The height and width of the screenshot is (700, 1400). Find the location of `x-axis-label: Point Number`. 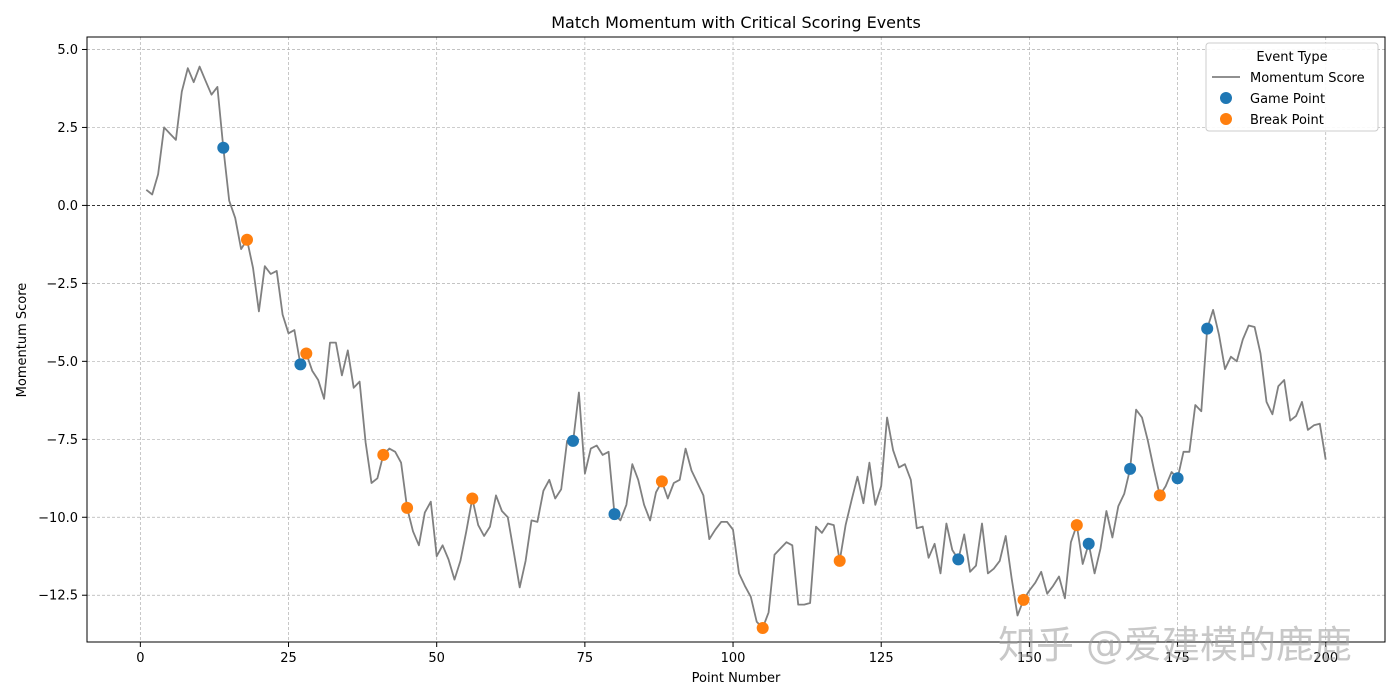

x-axis-label: Point Number is located at coordinates (736, 678).